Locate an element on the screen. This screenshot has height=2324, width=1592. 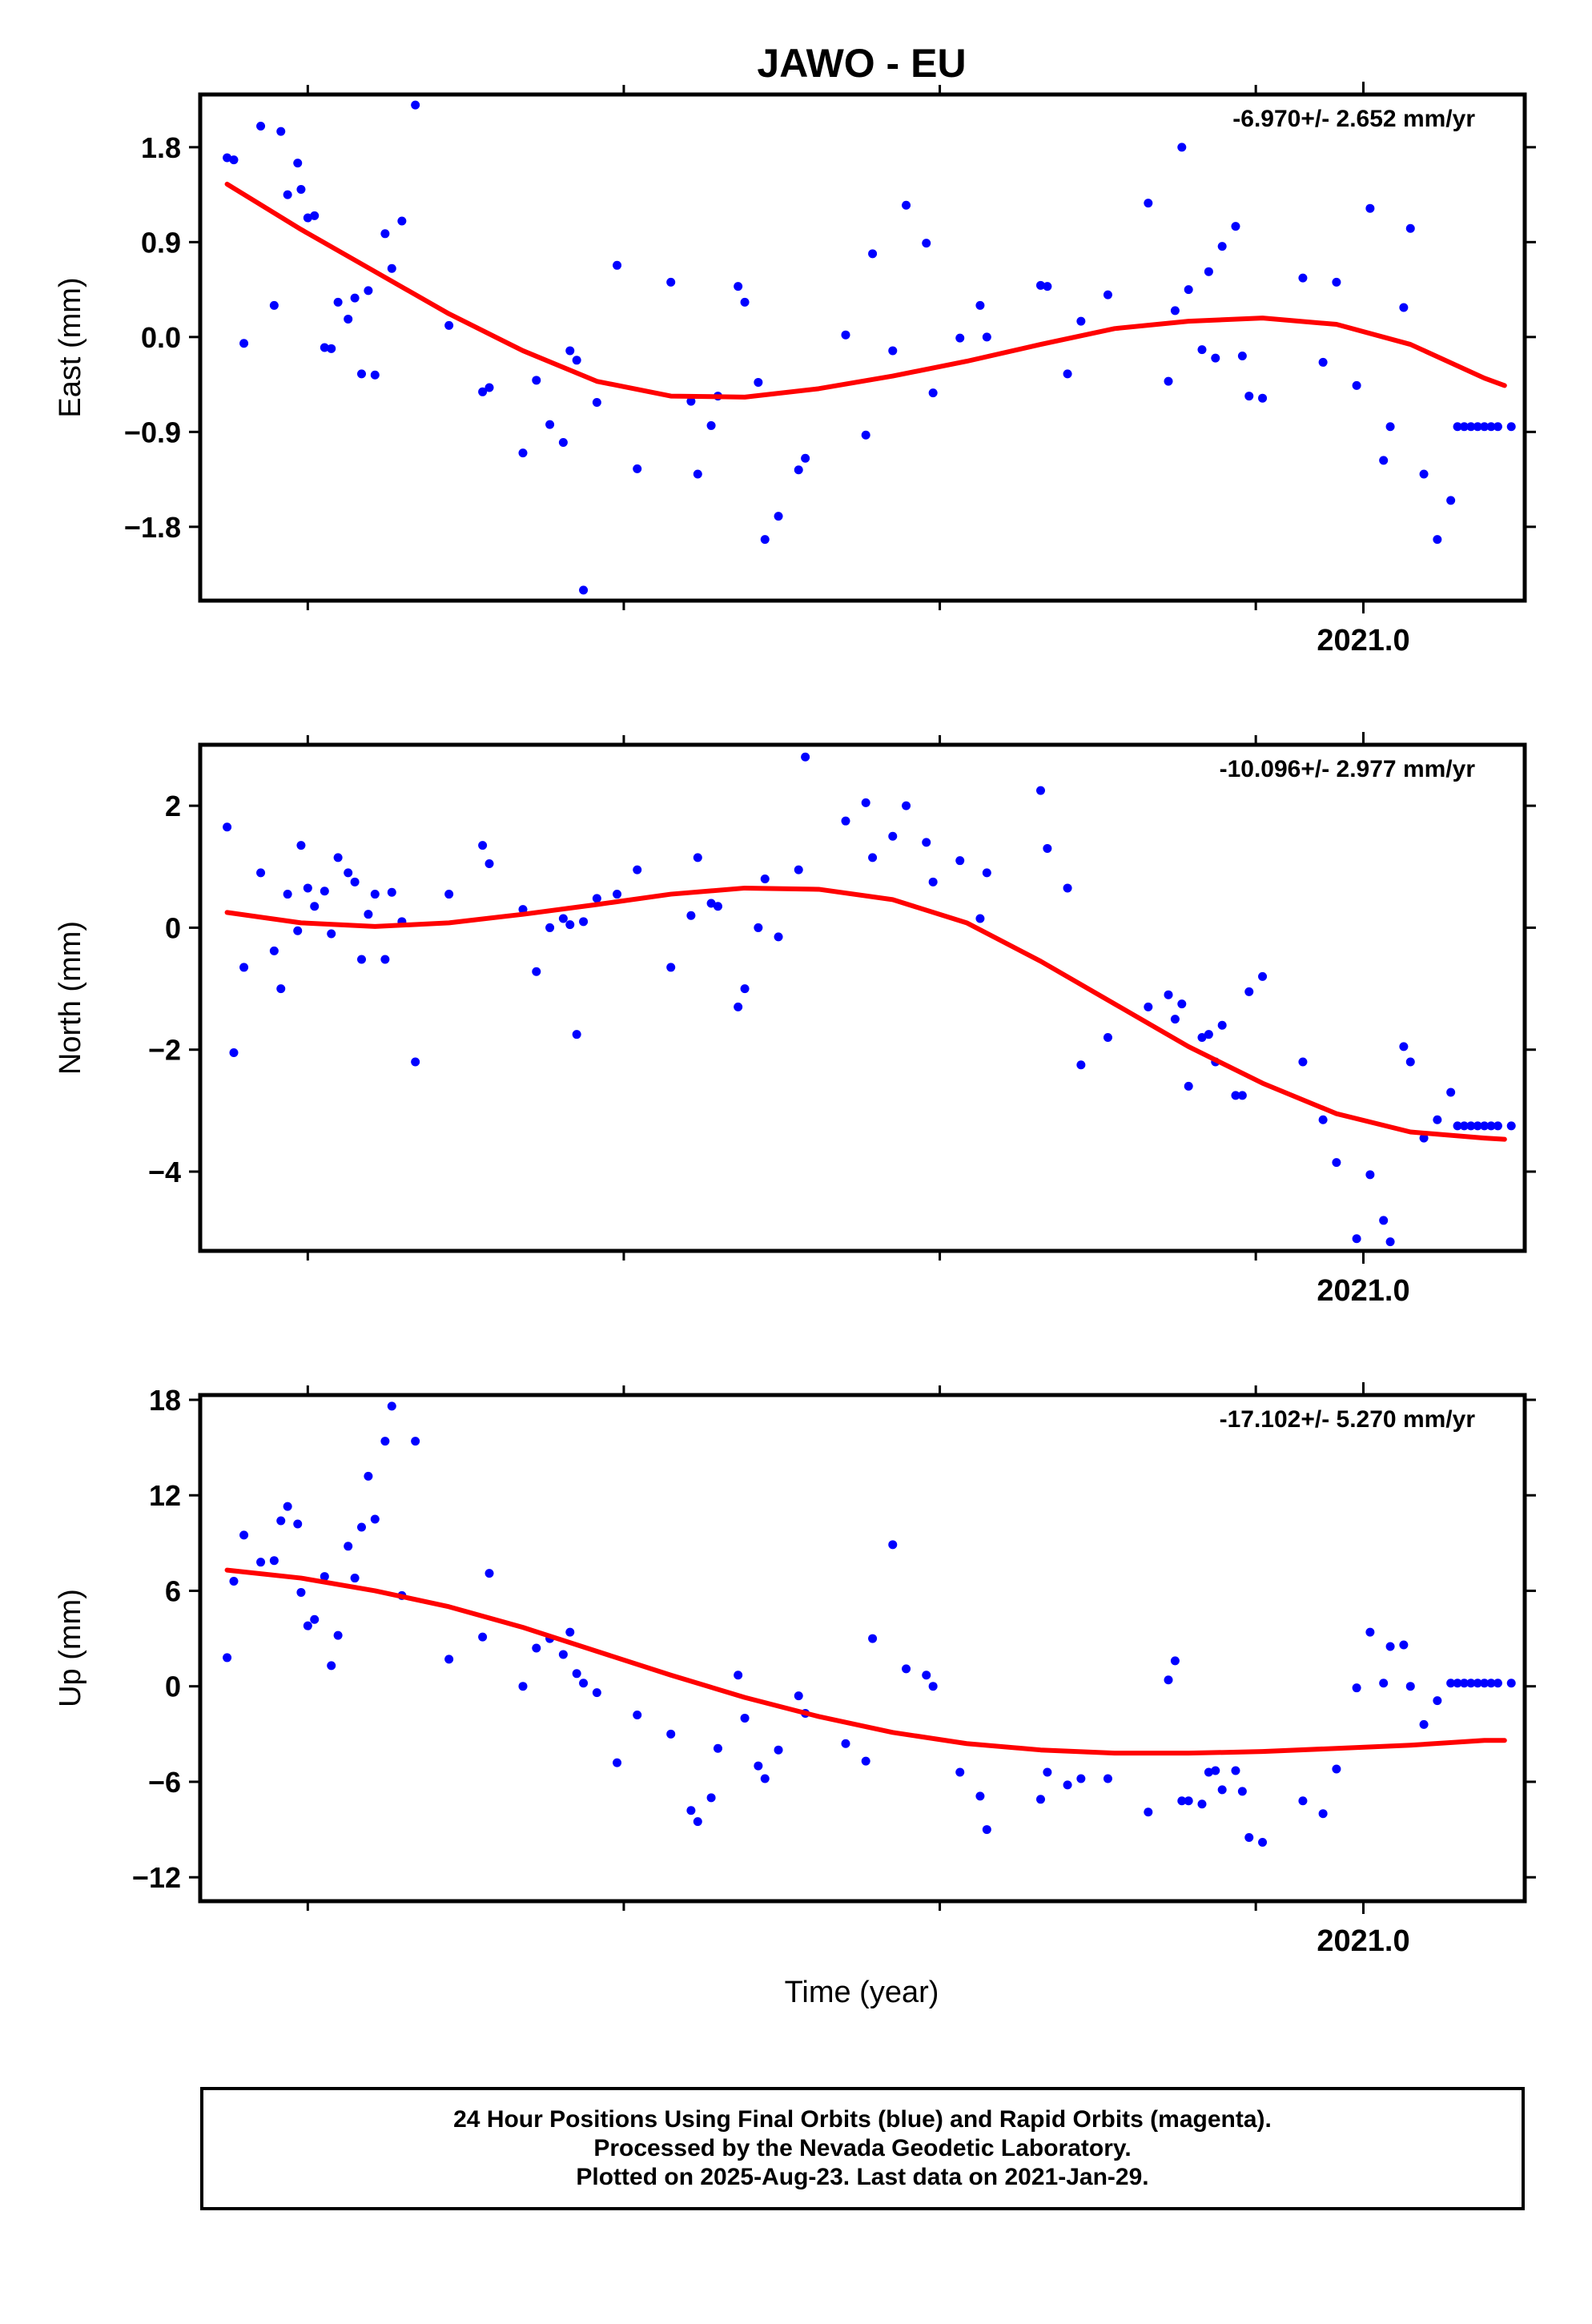
y-tick-label: −12 is located at coordinates (156, 1877).